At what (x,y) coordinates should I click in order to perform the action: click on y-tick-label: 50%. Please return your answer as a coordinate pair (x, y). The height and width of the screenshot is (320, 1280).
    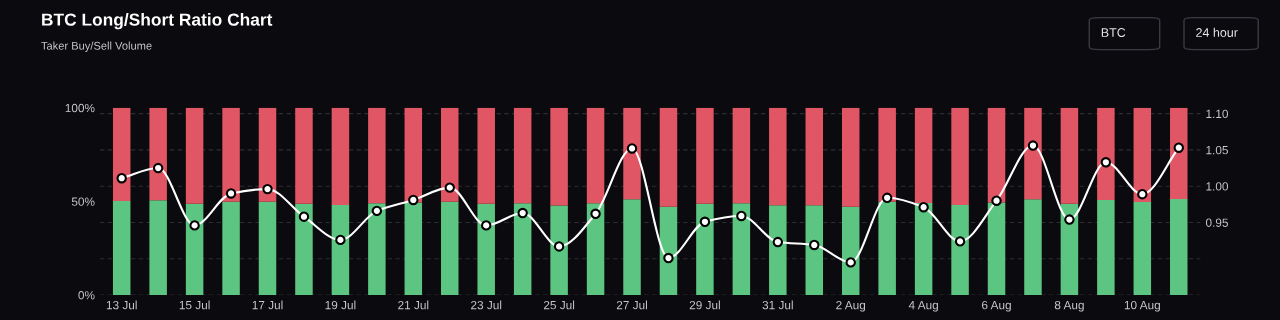
    Looking at the image, I should click on (83, 201).